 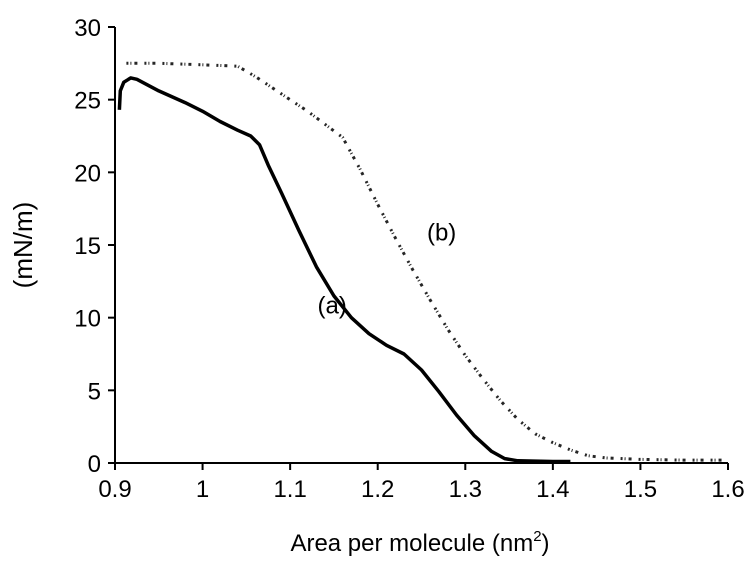 I want to click on y-tick-label: 25, so click(x=87, y=101).